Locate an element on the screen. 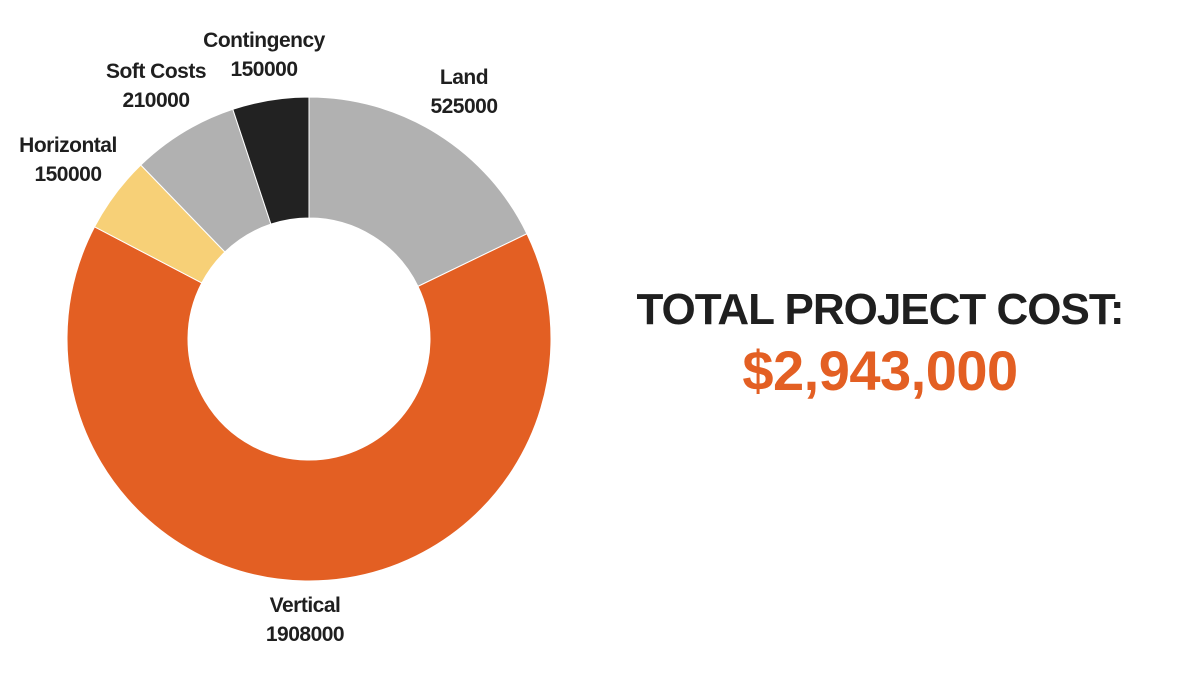 Image resolution: width=1200 pixels, height=675 pixels. data-label-horizontal: Horizontal 150000 is located at coordinates (68, 160).